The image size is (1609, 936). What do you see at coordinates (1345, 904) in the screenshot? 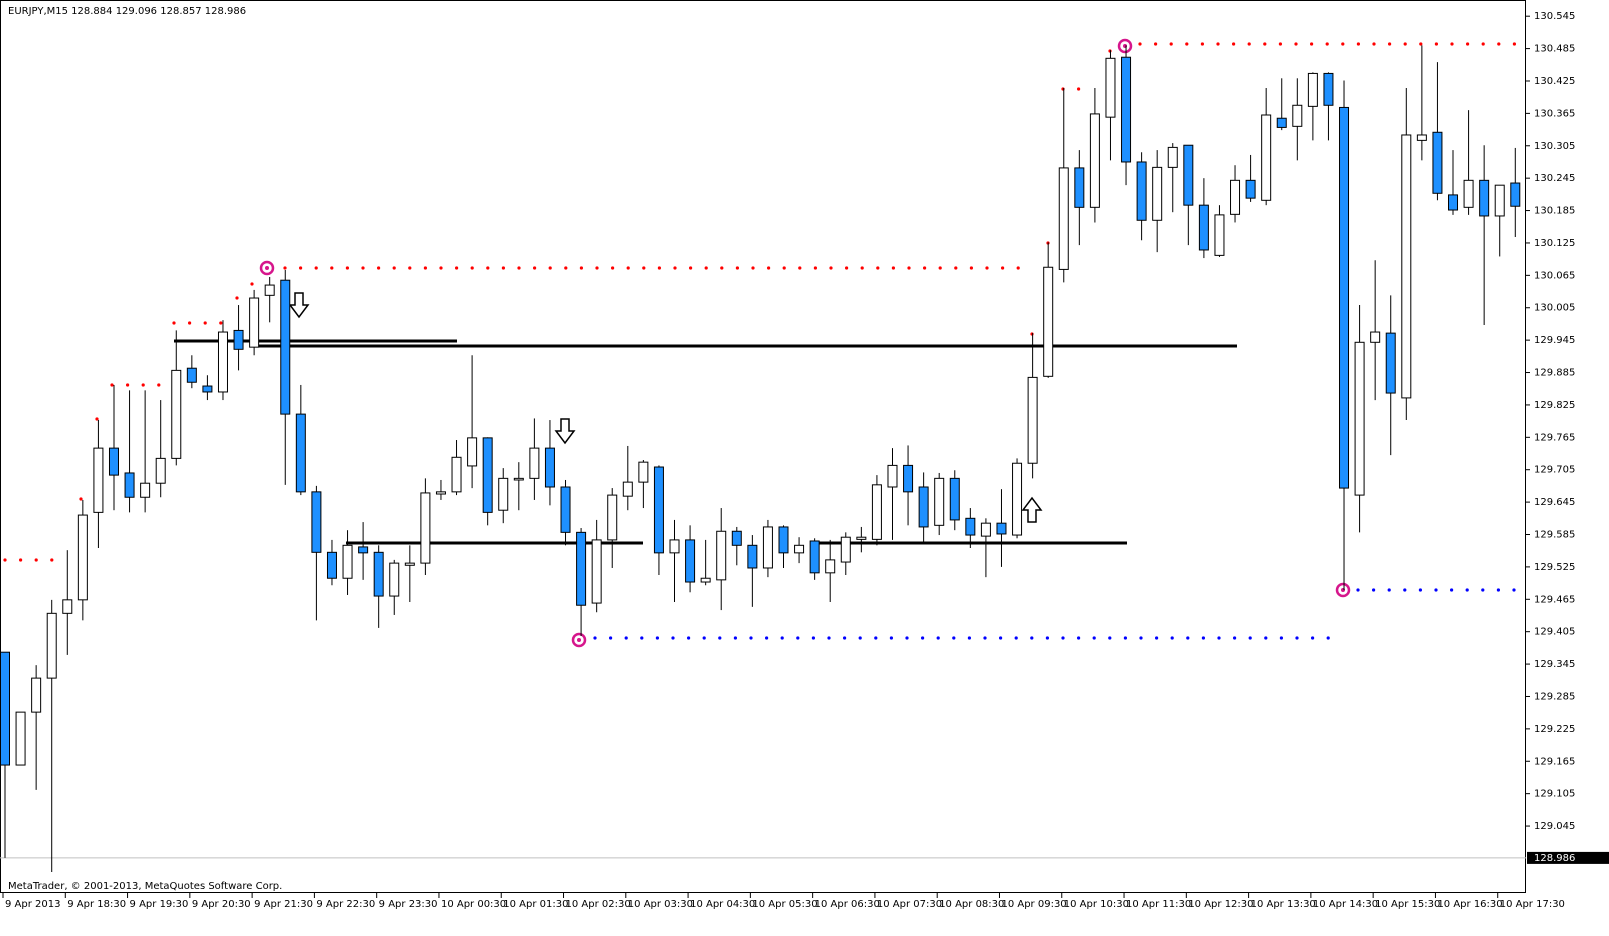
I see `x-tick-label: 10 Apr 14:30` at bounding box center [1345, 904].